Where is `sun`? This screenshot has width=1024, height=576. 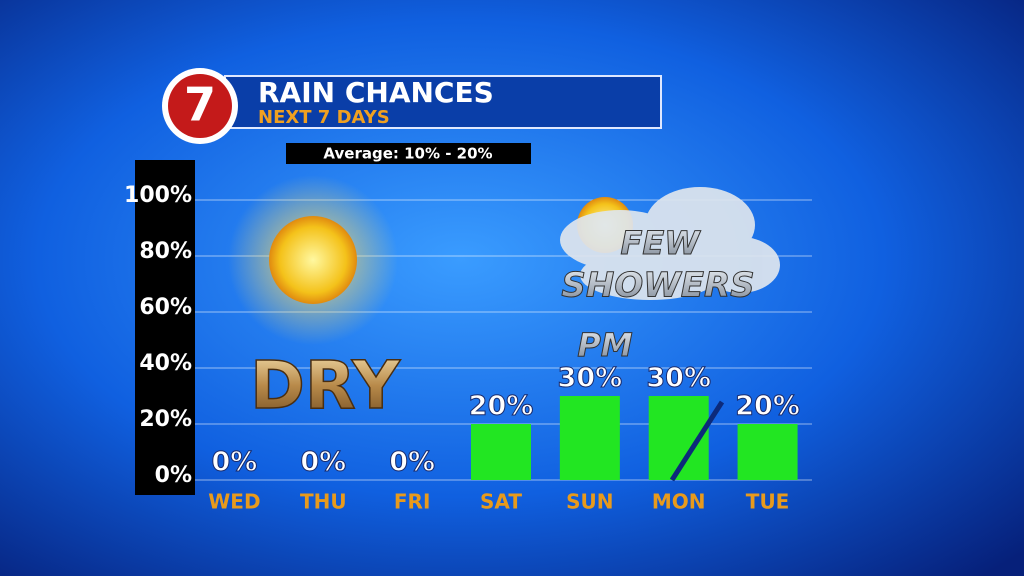 sun is located at coordinates (313, 260).